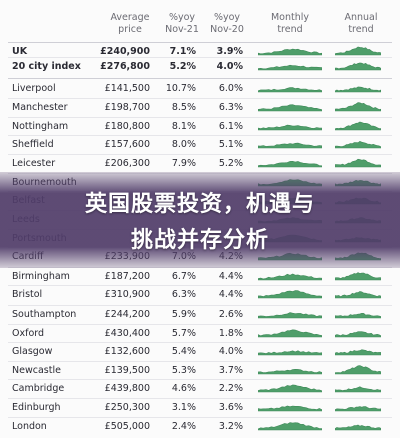 This screenshot has height=438, width=400. I want to click on yoy-nov20: 5.1%, so click(230, 144).